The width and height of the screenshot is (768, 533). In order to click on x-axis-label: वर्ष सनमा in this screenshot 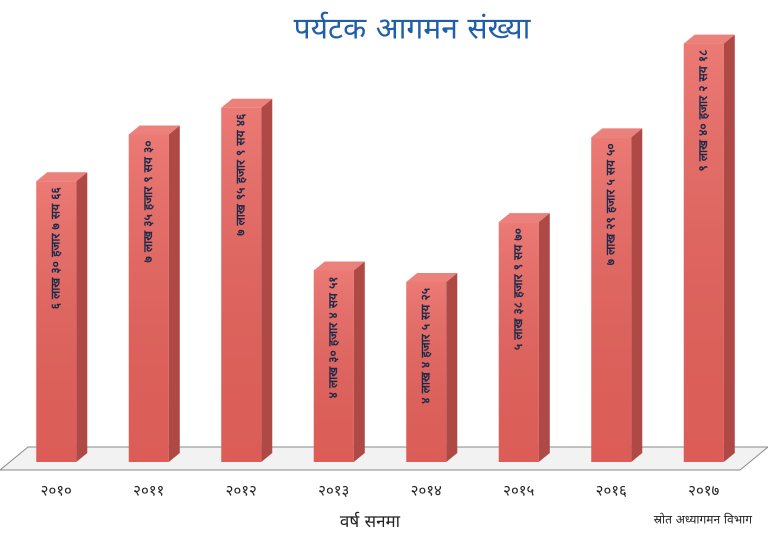, I will do `click(370, 521)`.